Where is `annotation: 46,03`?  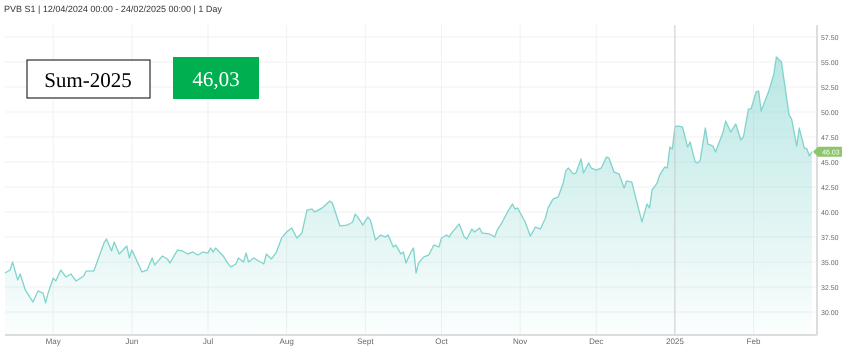 annotation: 46,03 is located at coordinates (216, 79).